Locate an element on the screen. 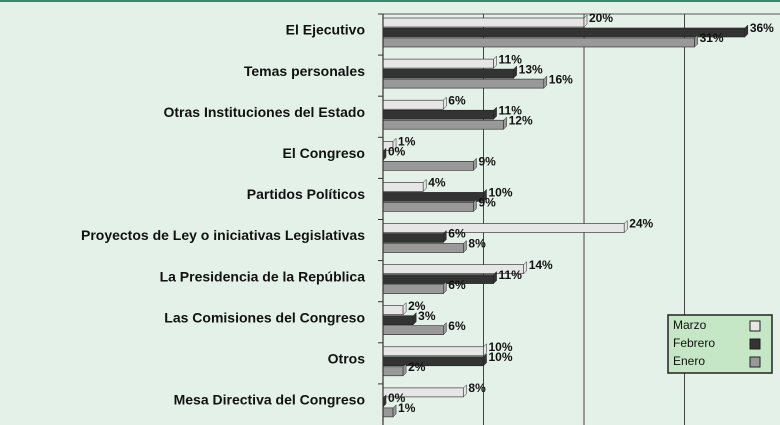  category-label: Mesa Directiva del Congreso is located at coordinates (269, 400).